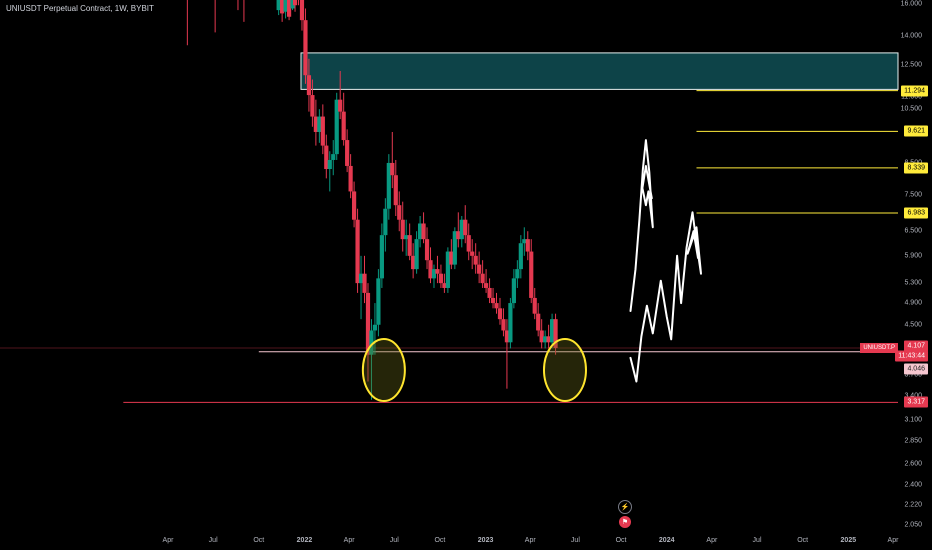  What do you see at coordinates (916, 131) in the screenshot?
I see `price-level-badge: 9.621` at bounding box center [916, 131].